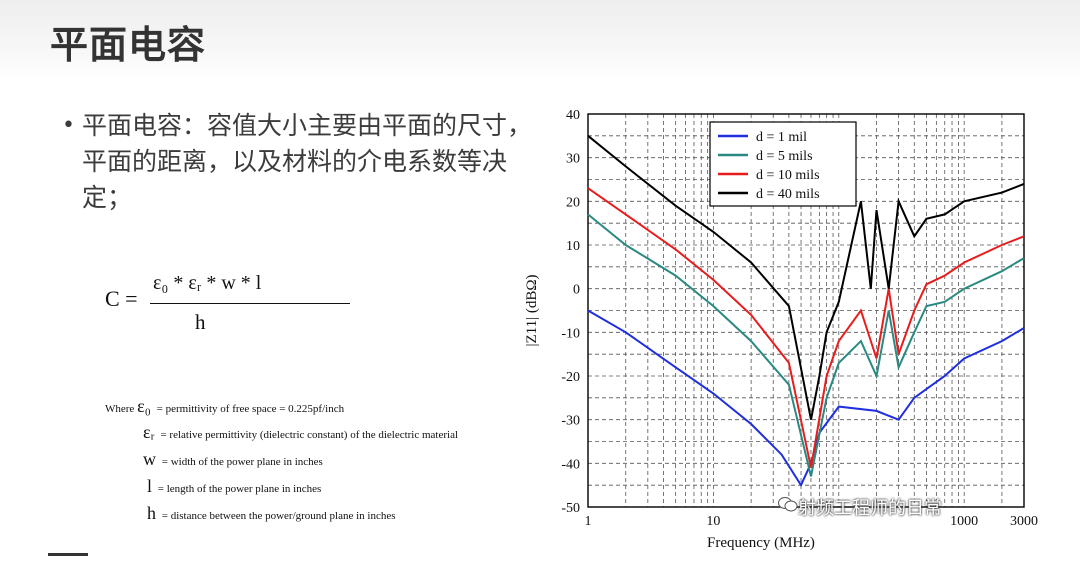 The image size is (1080, 561). I want to click on formula-numerator: ε₀ * εᵣ * w * l, so click(207, 283).